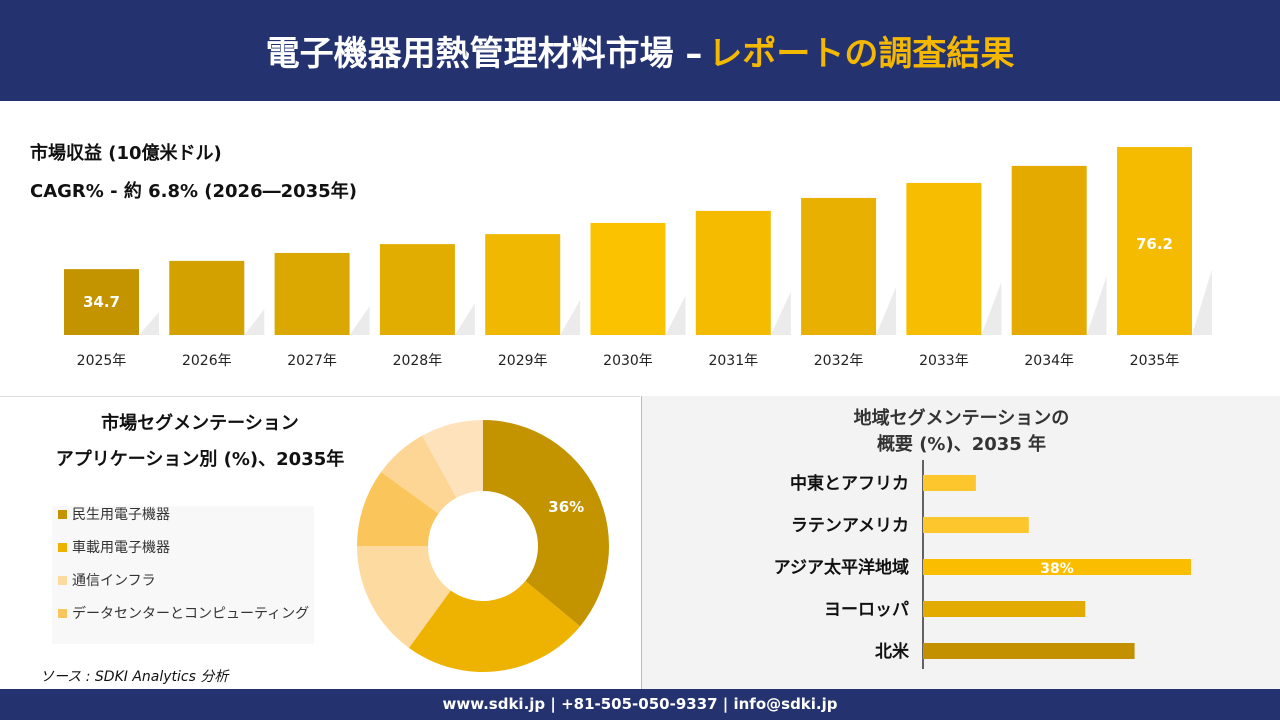 This screenshot has height=720, width=1280. Describe the element at coordinates (188, 515) in the screenshot. I see `legend-item: 民生用電子機器` at that location.